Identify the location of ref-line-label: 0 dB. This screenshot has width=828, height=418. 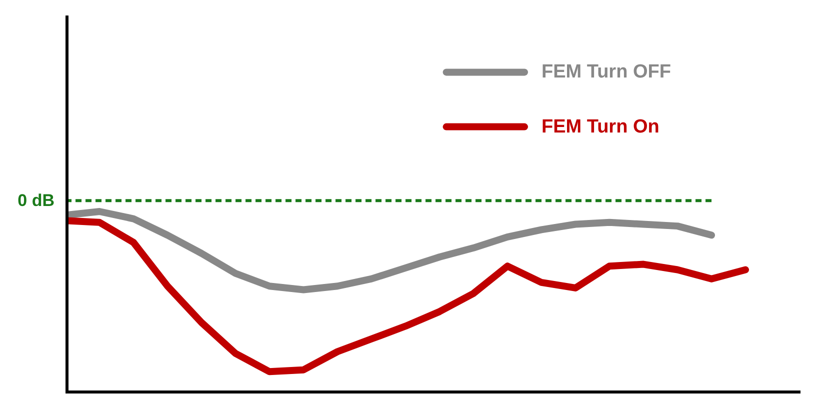
(36, 200).